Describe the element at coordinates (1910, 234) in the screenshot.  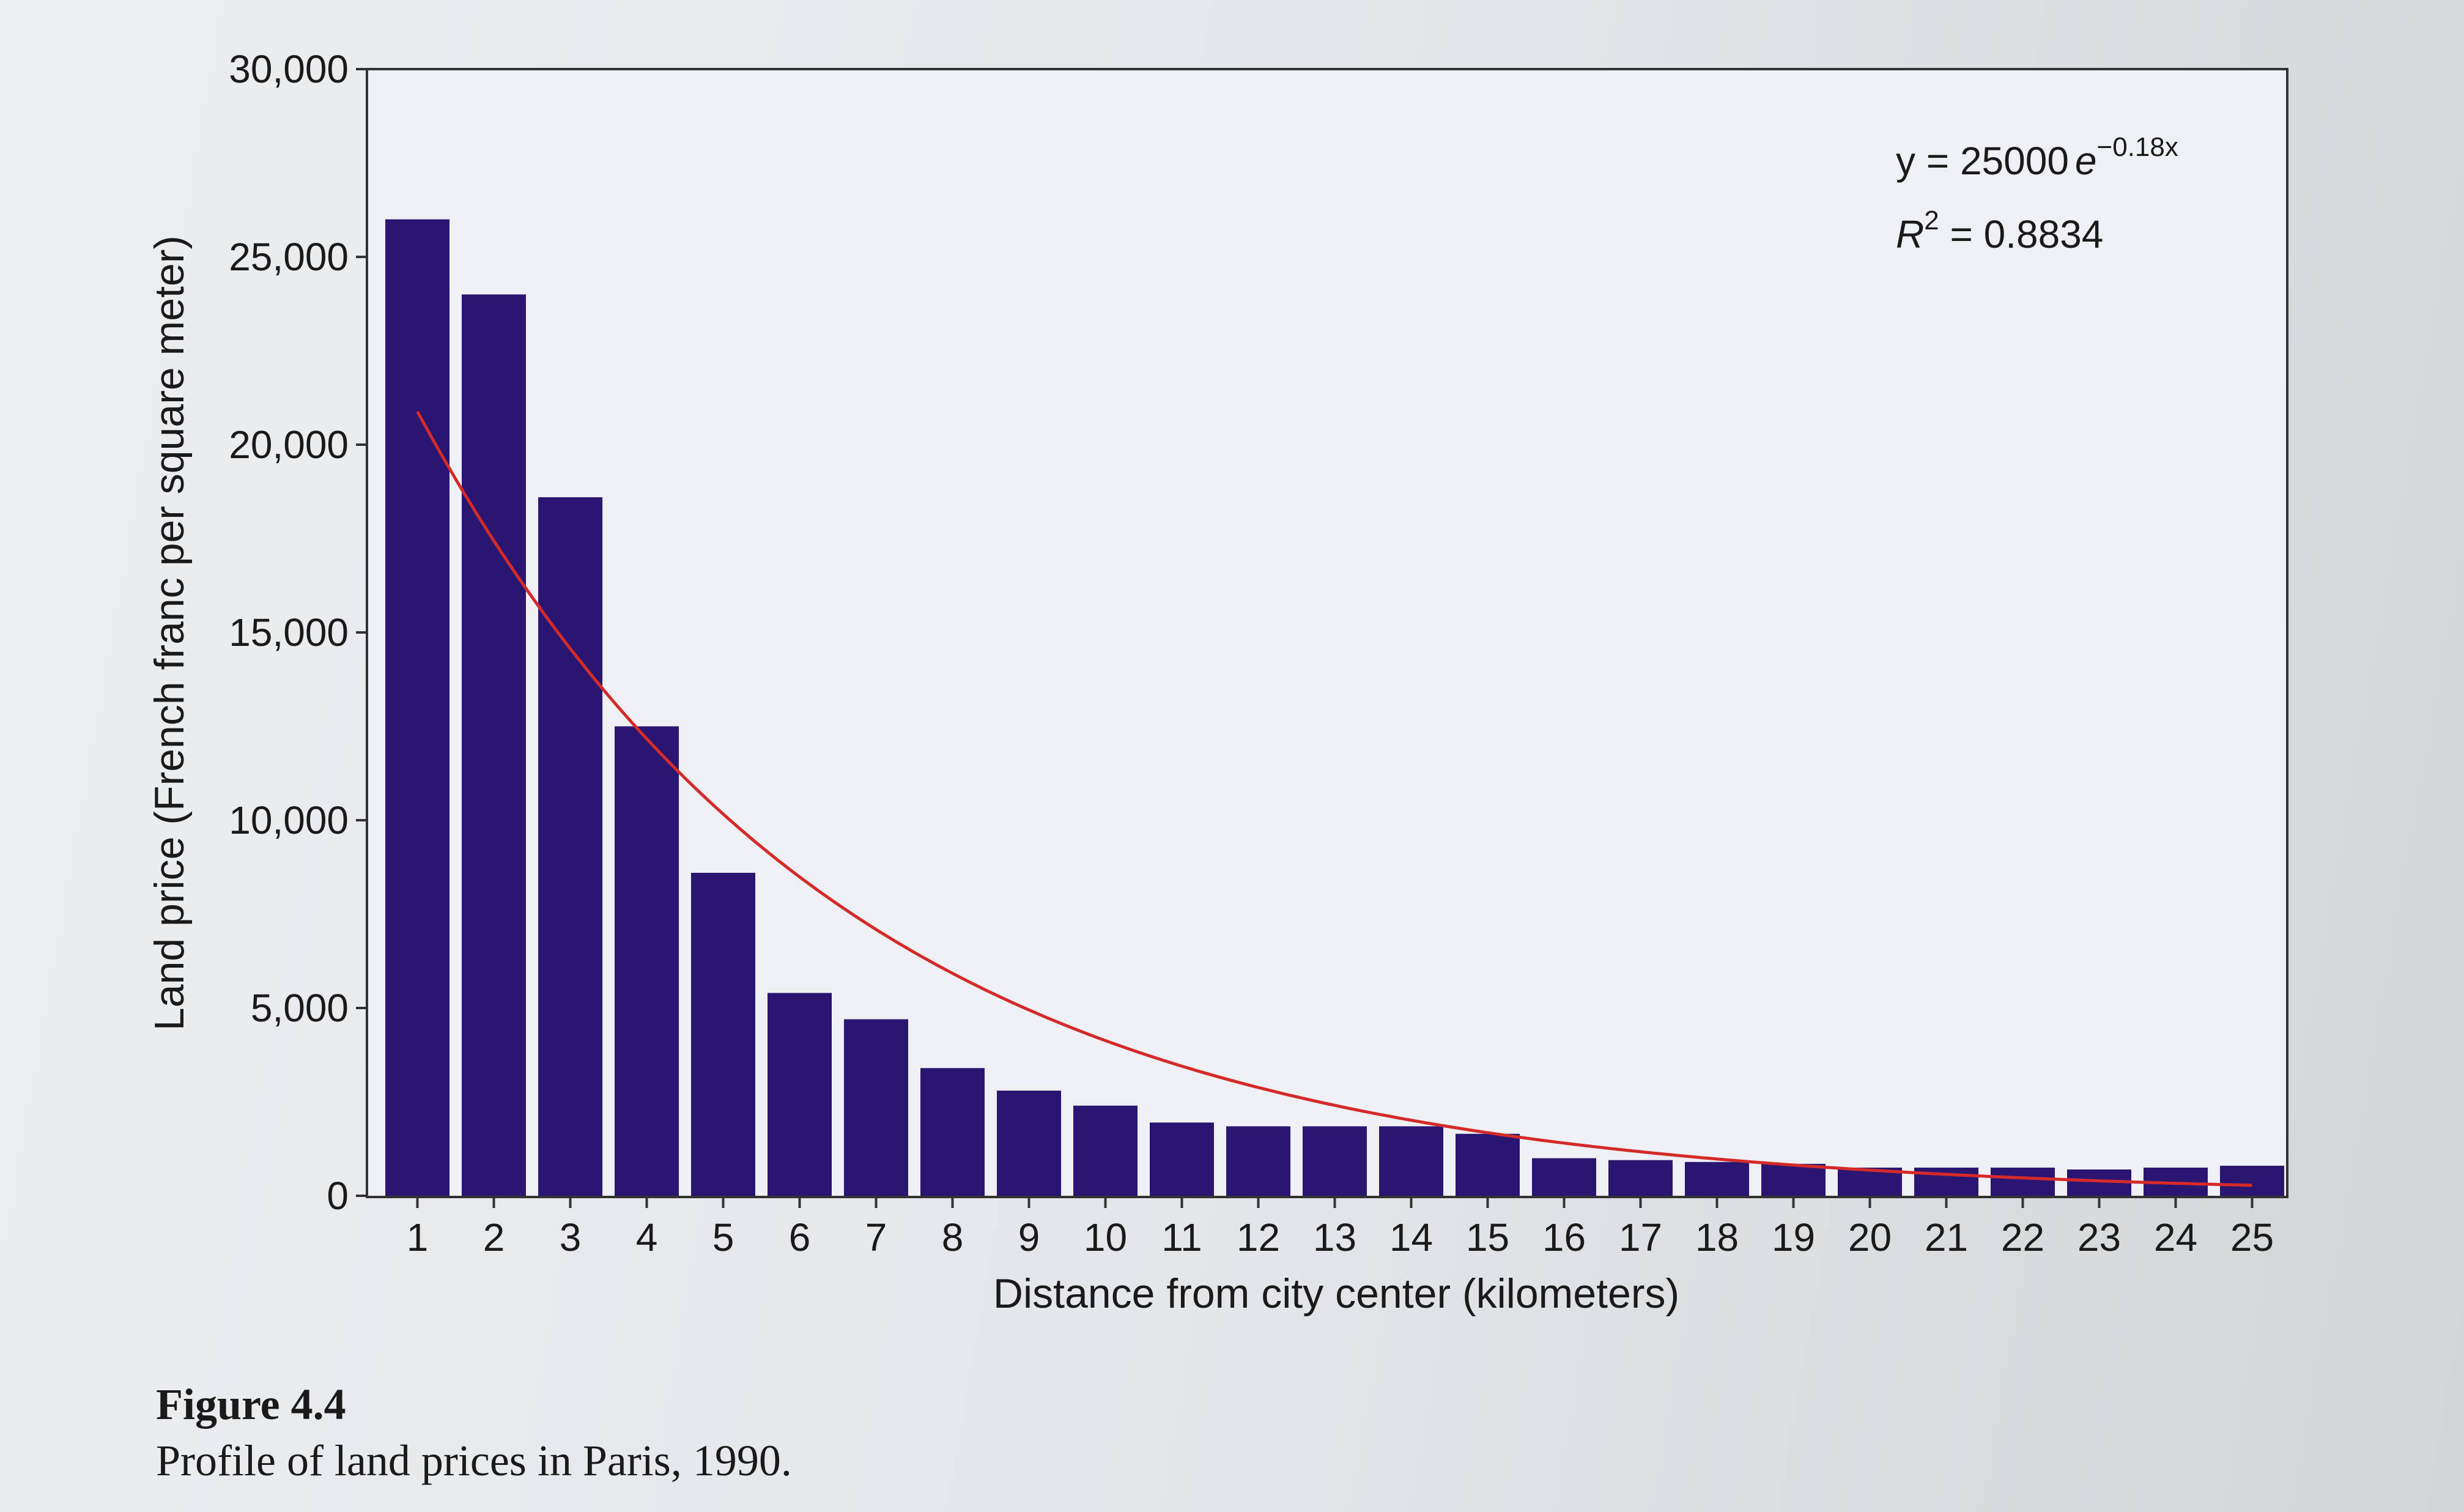
I see `r2-letter: R` at that location.